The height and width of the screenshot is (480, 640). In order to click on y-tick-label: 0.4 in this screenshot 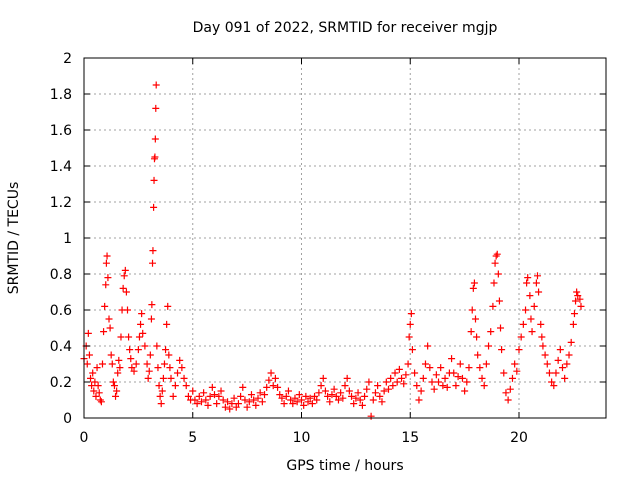, I will do `click(61, 347)`.